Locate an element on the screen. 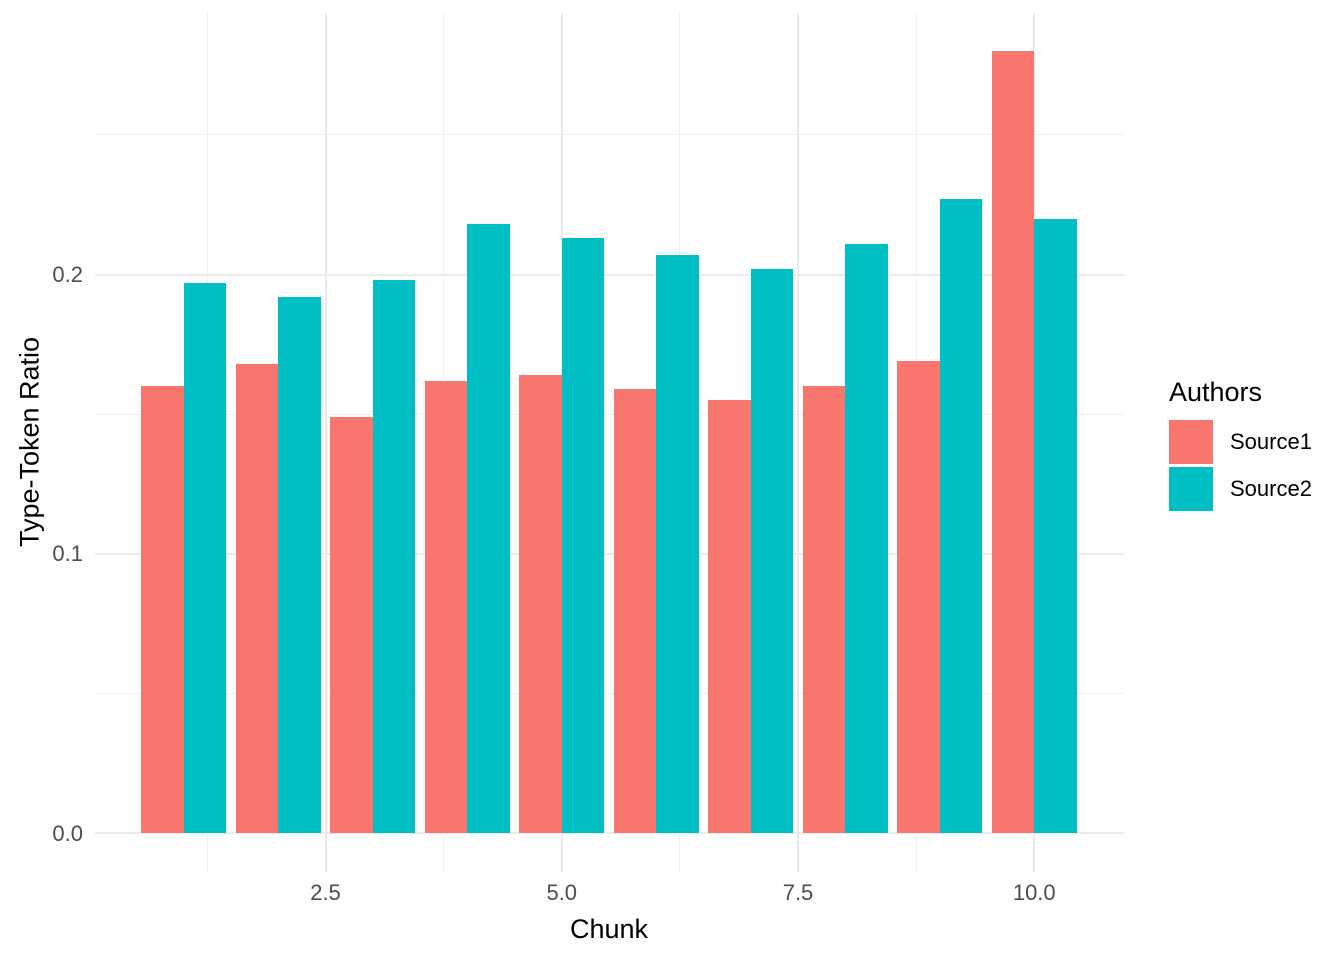 Image resolution: width=1344 pixels, height=960 pixels. x-tick-label: 2.5 is located at coordinates (325, 892).